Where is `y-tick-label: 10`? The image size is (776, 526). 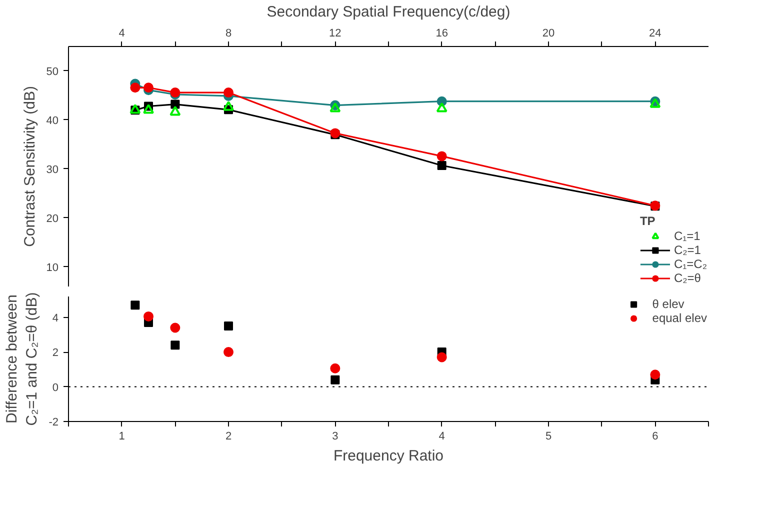
y-tick-label: 10 is located at coordinates (52, 268).